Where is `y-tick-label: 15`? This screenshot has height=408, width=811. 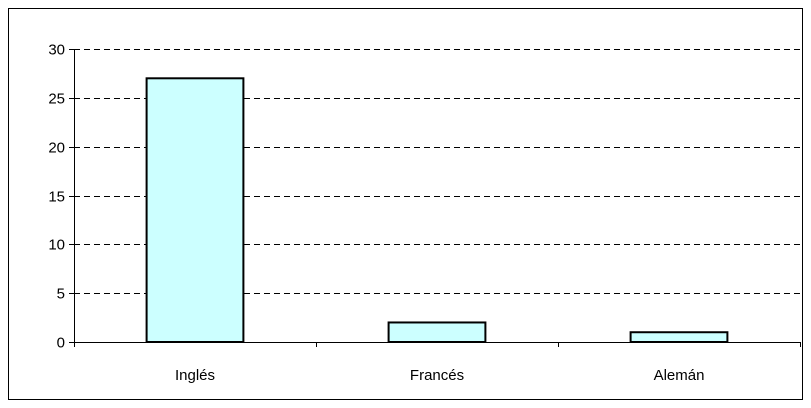 y-tick-label: 15 is located at coordinates (56, 197).